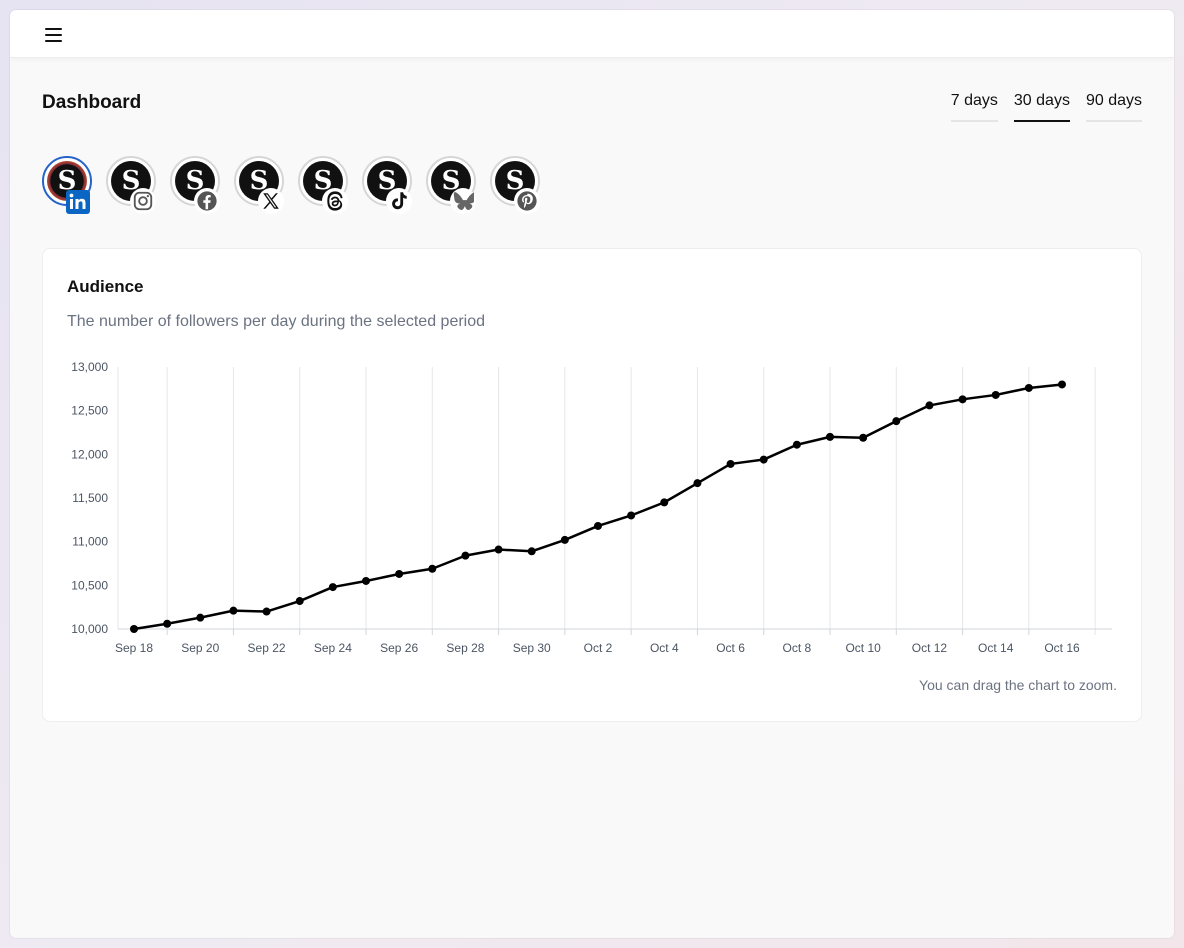 This screenshot has height=948, width=1184. Describe the element at coordinates (664, 648) in the screenshot. I see `x-tick-label: Oct 4` at that location.